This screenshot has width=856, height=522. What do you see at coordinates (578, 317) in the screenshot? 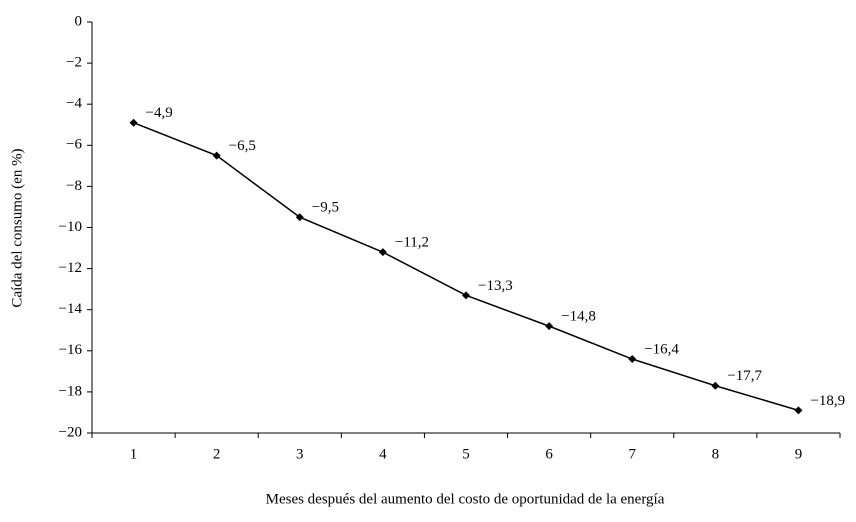
I see `data-label: −14,8` at bounding box center [578, 317].